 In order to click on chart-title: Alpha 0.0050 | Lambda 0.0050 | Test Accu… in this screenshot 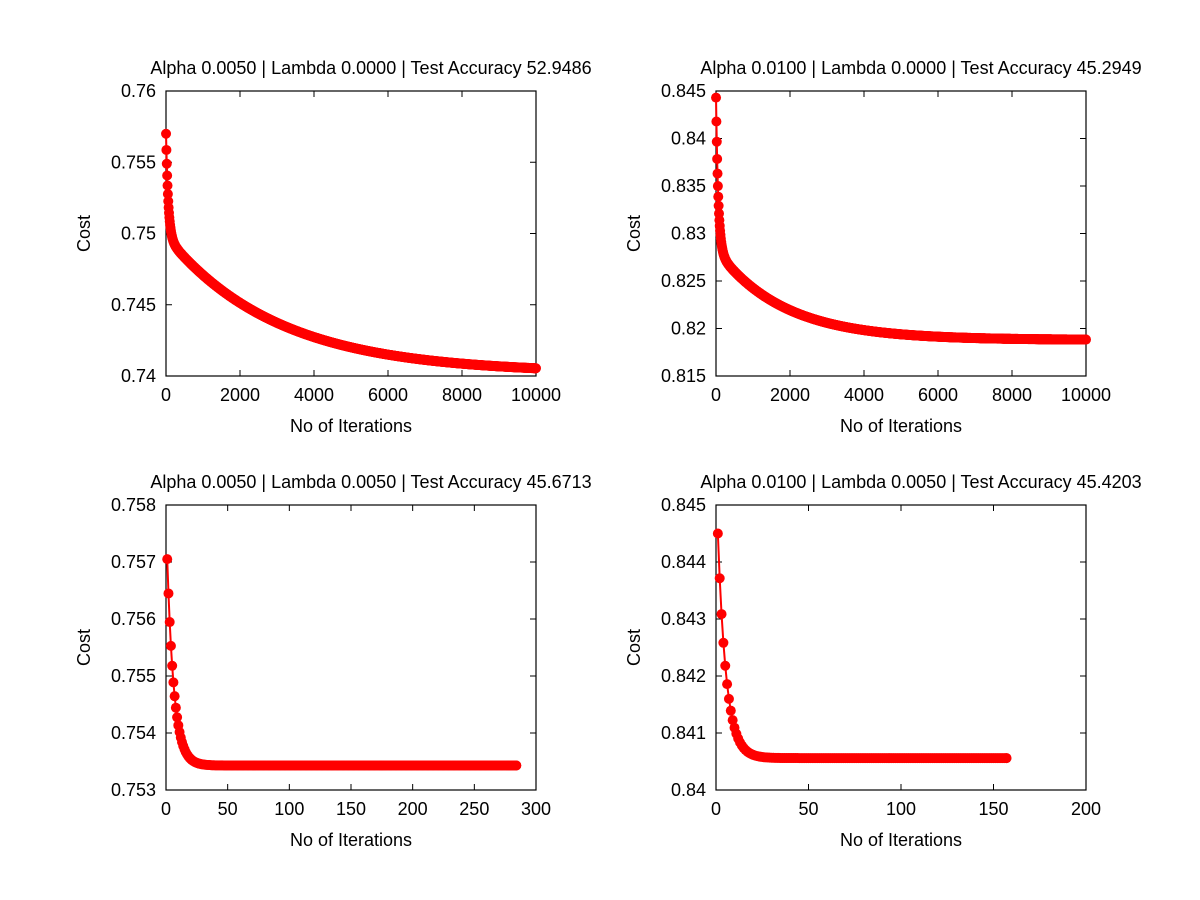, I will do `click(370, 482)`.